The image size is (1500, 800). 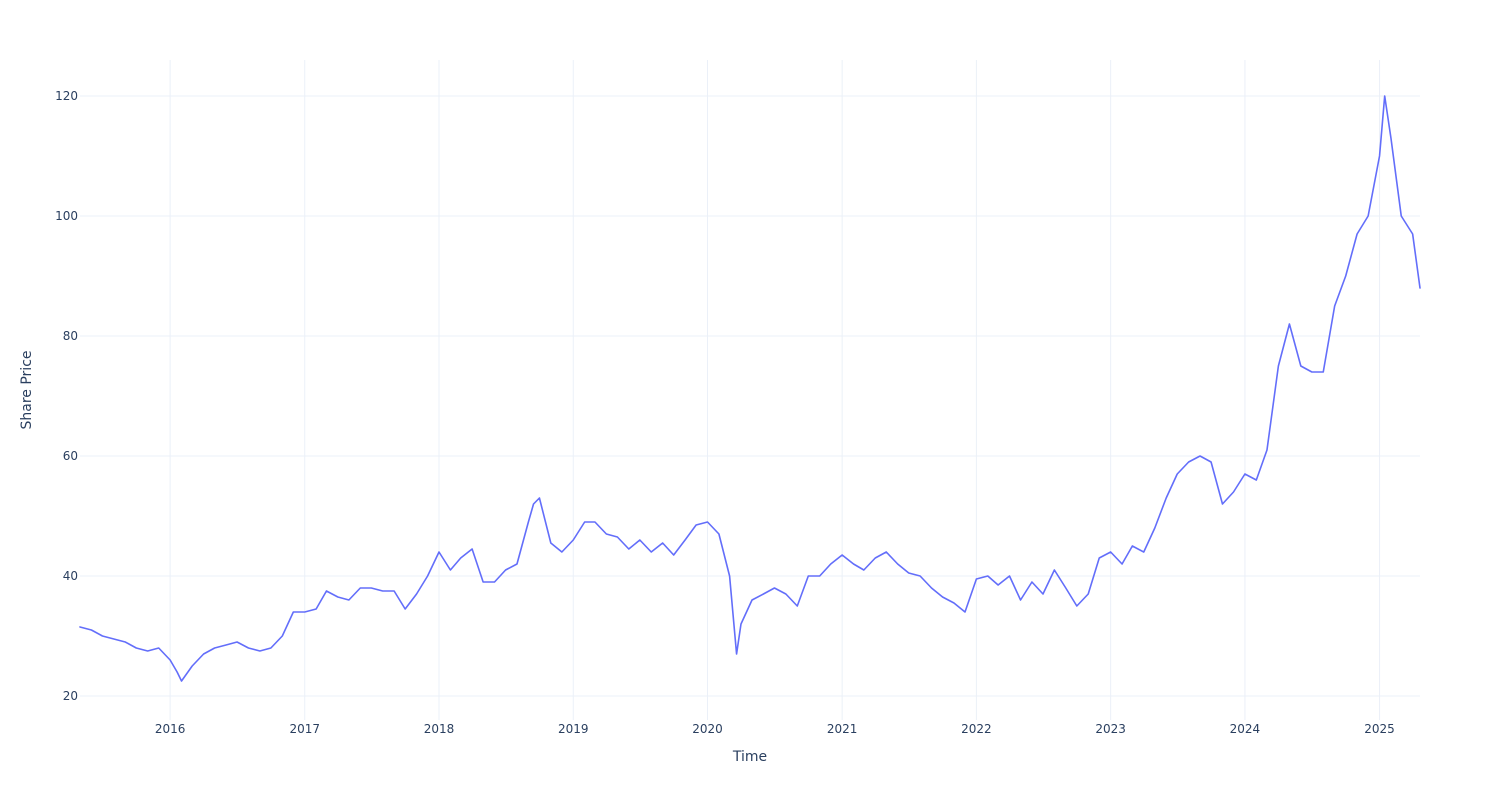 I want to click on x-tick-label: 2025, so click(x=1379, y=729).